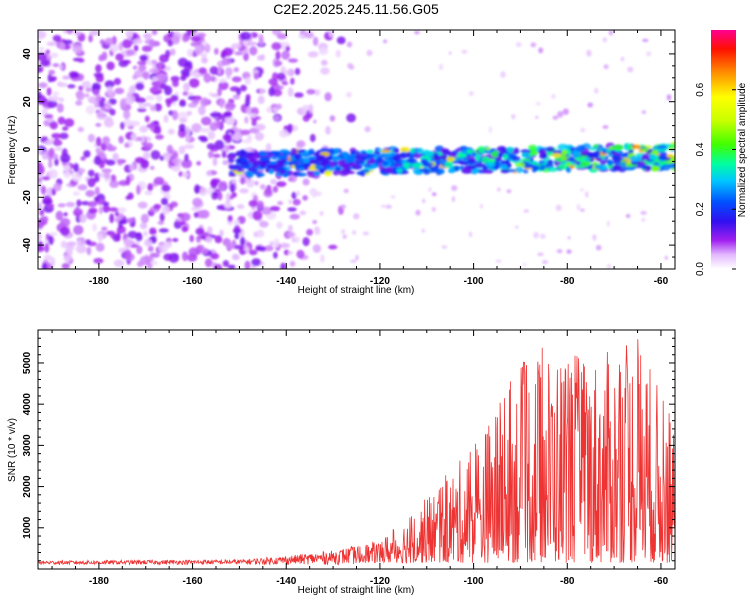  What do you see at coordinates (670, 156) in the screenshot?
I see `spectrogram-cell-1937` at bounding box center [670, 156].